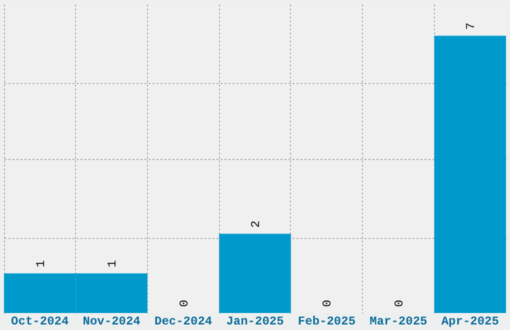 This screenshot has width=510, height=330. I want to click on x-tick-label: Feb-2025, so click(327, 321).